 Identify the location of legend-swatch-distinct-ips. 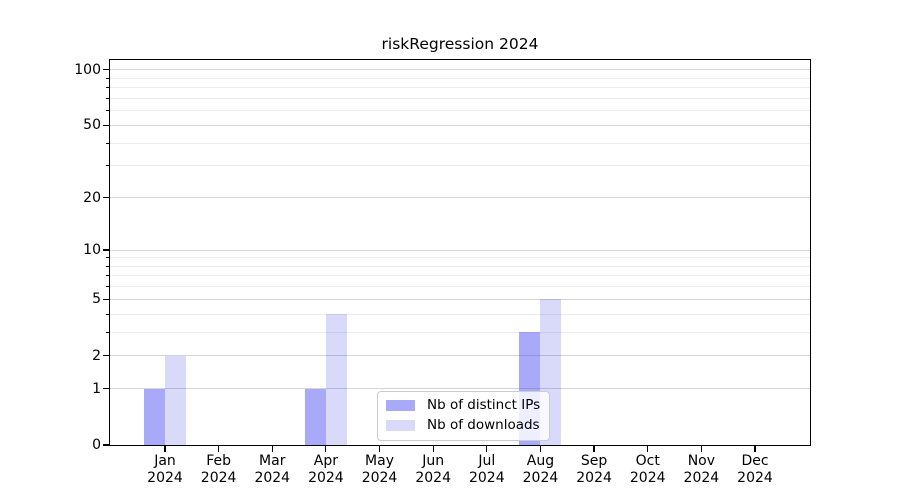
(400, 405).